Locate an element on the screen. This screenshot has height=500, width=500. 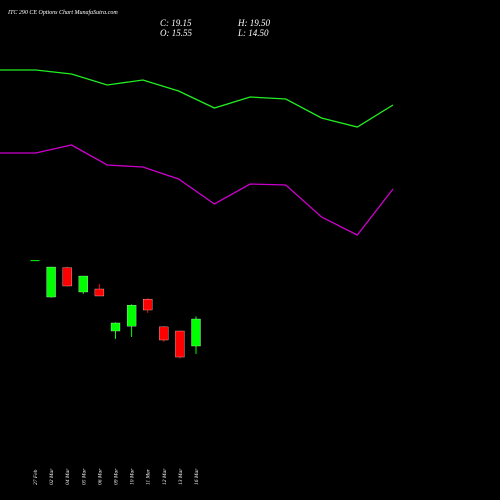
ohlc-close: C: 19.15 is located at coordinates (176, 23).